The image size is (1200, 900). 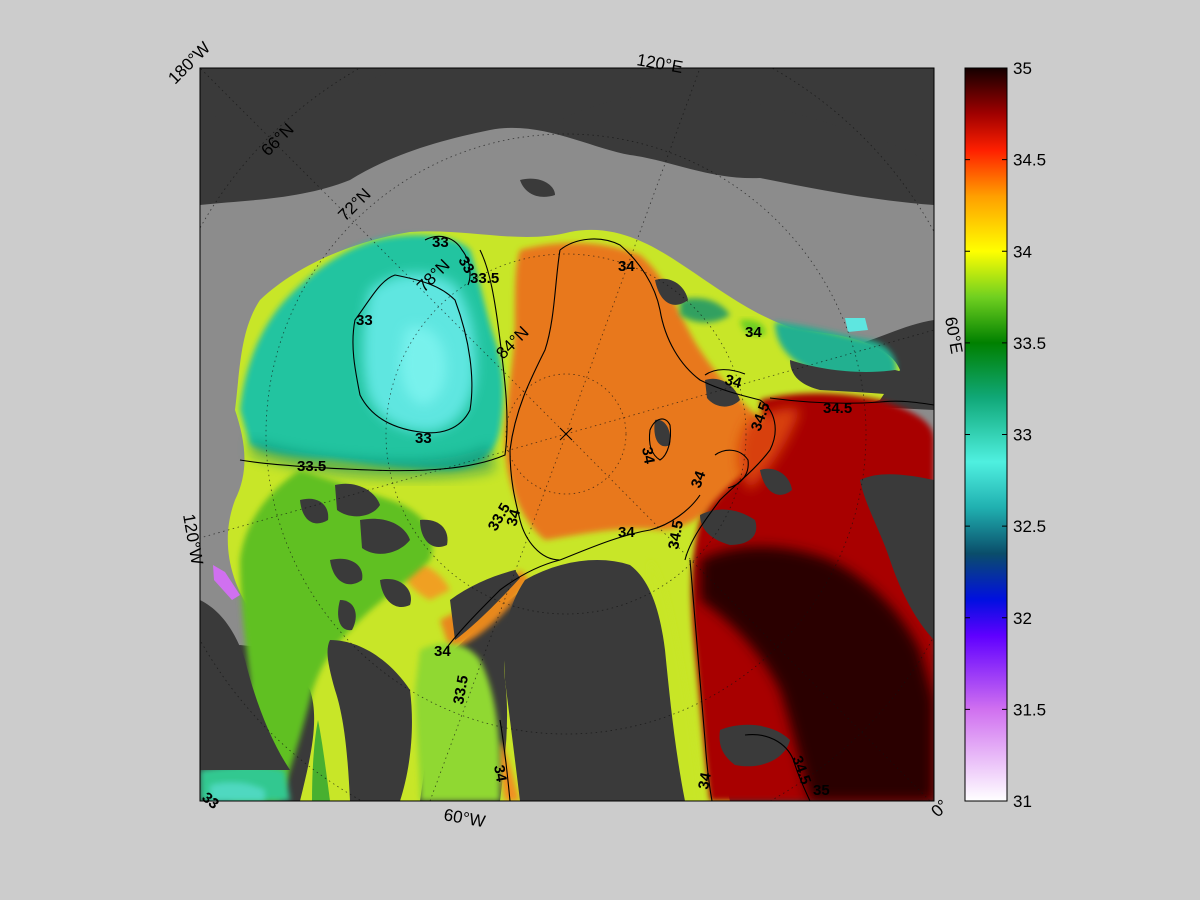 What do you see at coordinates (897, 557) in the screenshot?
I see `scandinavia` at bounding box center [897, 557].